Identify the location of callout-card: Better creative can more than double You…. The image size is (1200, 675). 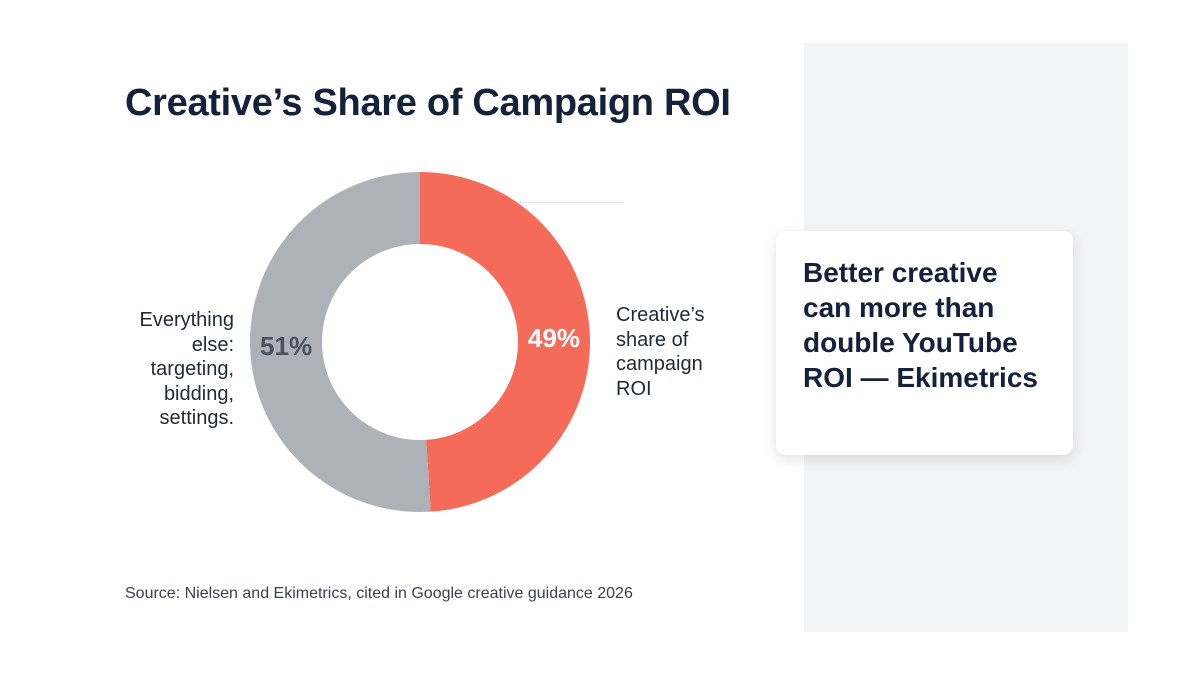
(924, 343).